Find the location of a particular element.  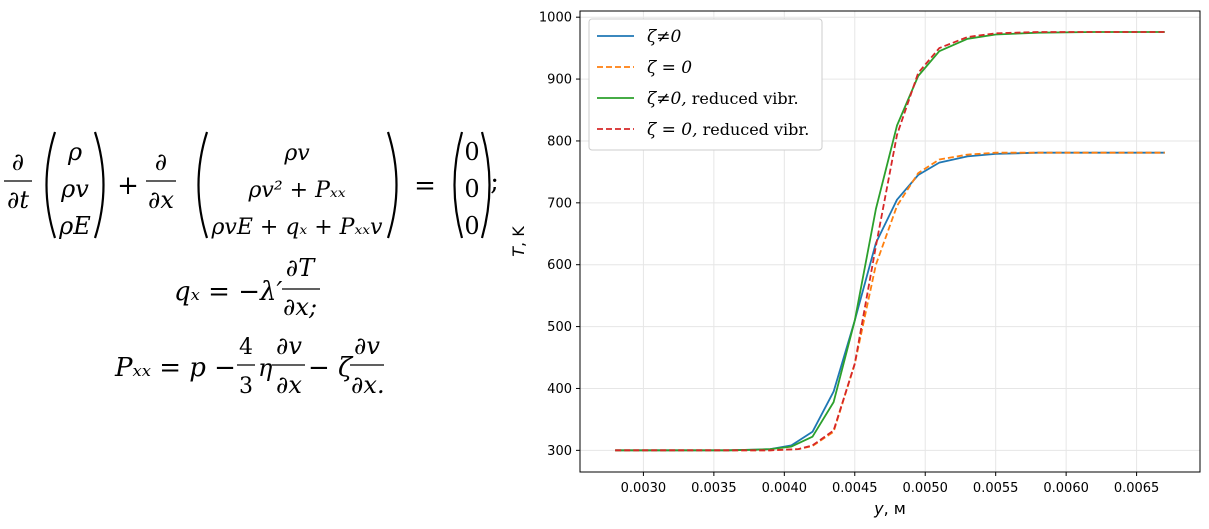

minus-zeta: − ζ is located at coordinates (331, 368).